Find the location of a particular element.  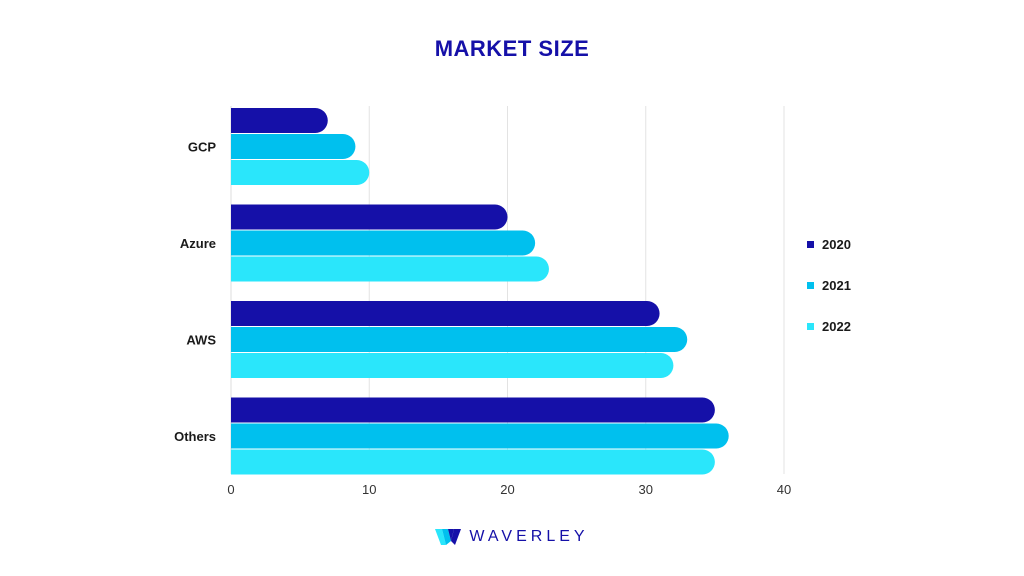

brand-footer: WAVERLEY is located at coordinates (512, 537).